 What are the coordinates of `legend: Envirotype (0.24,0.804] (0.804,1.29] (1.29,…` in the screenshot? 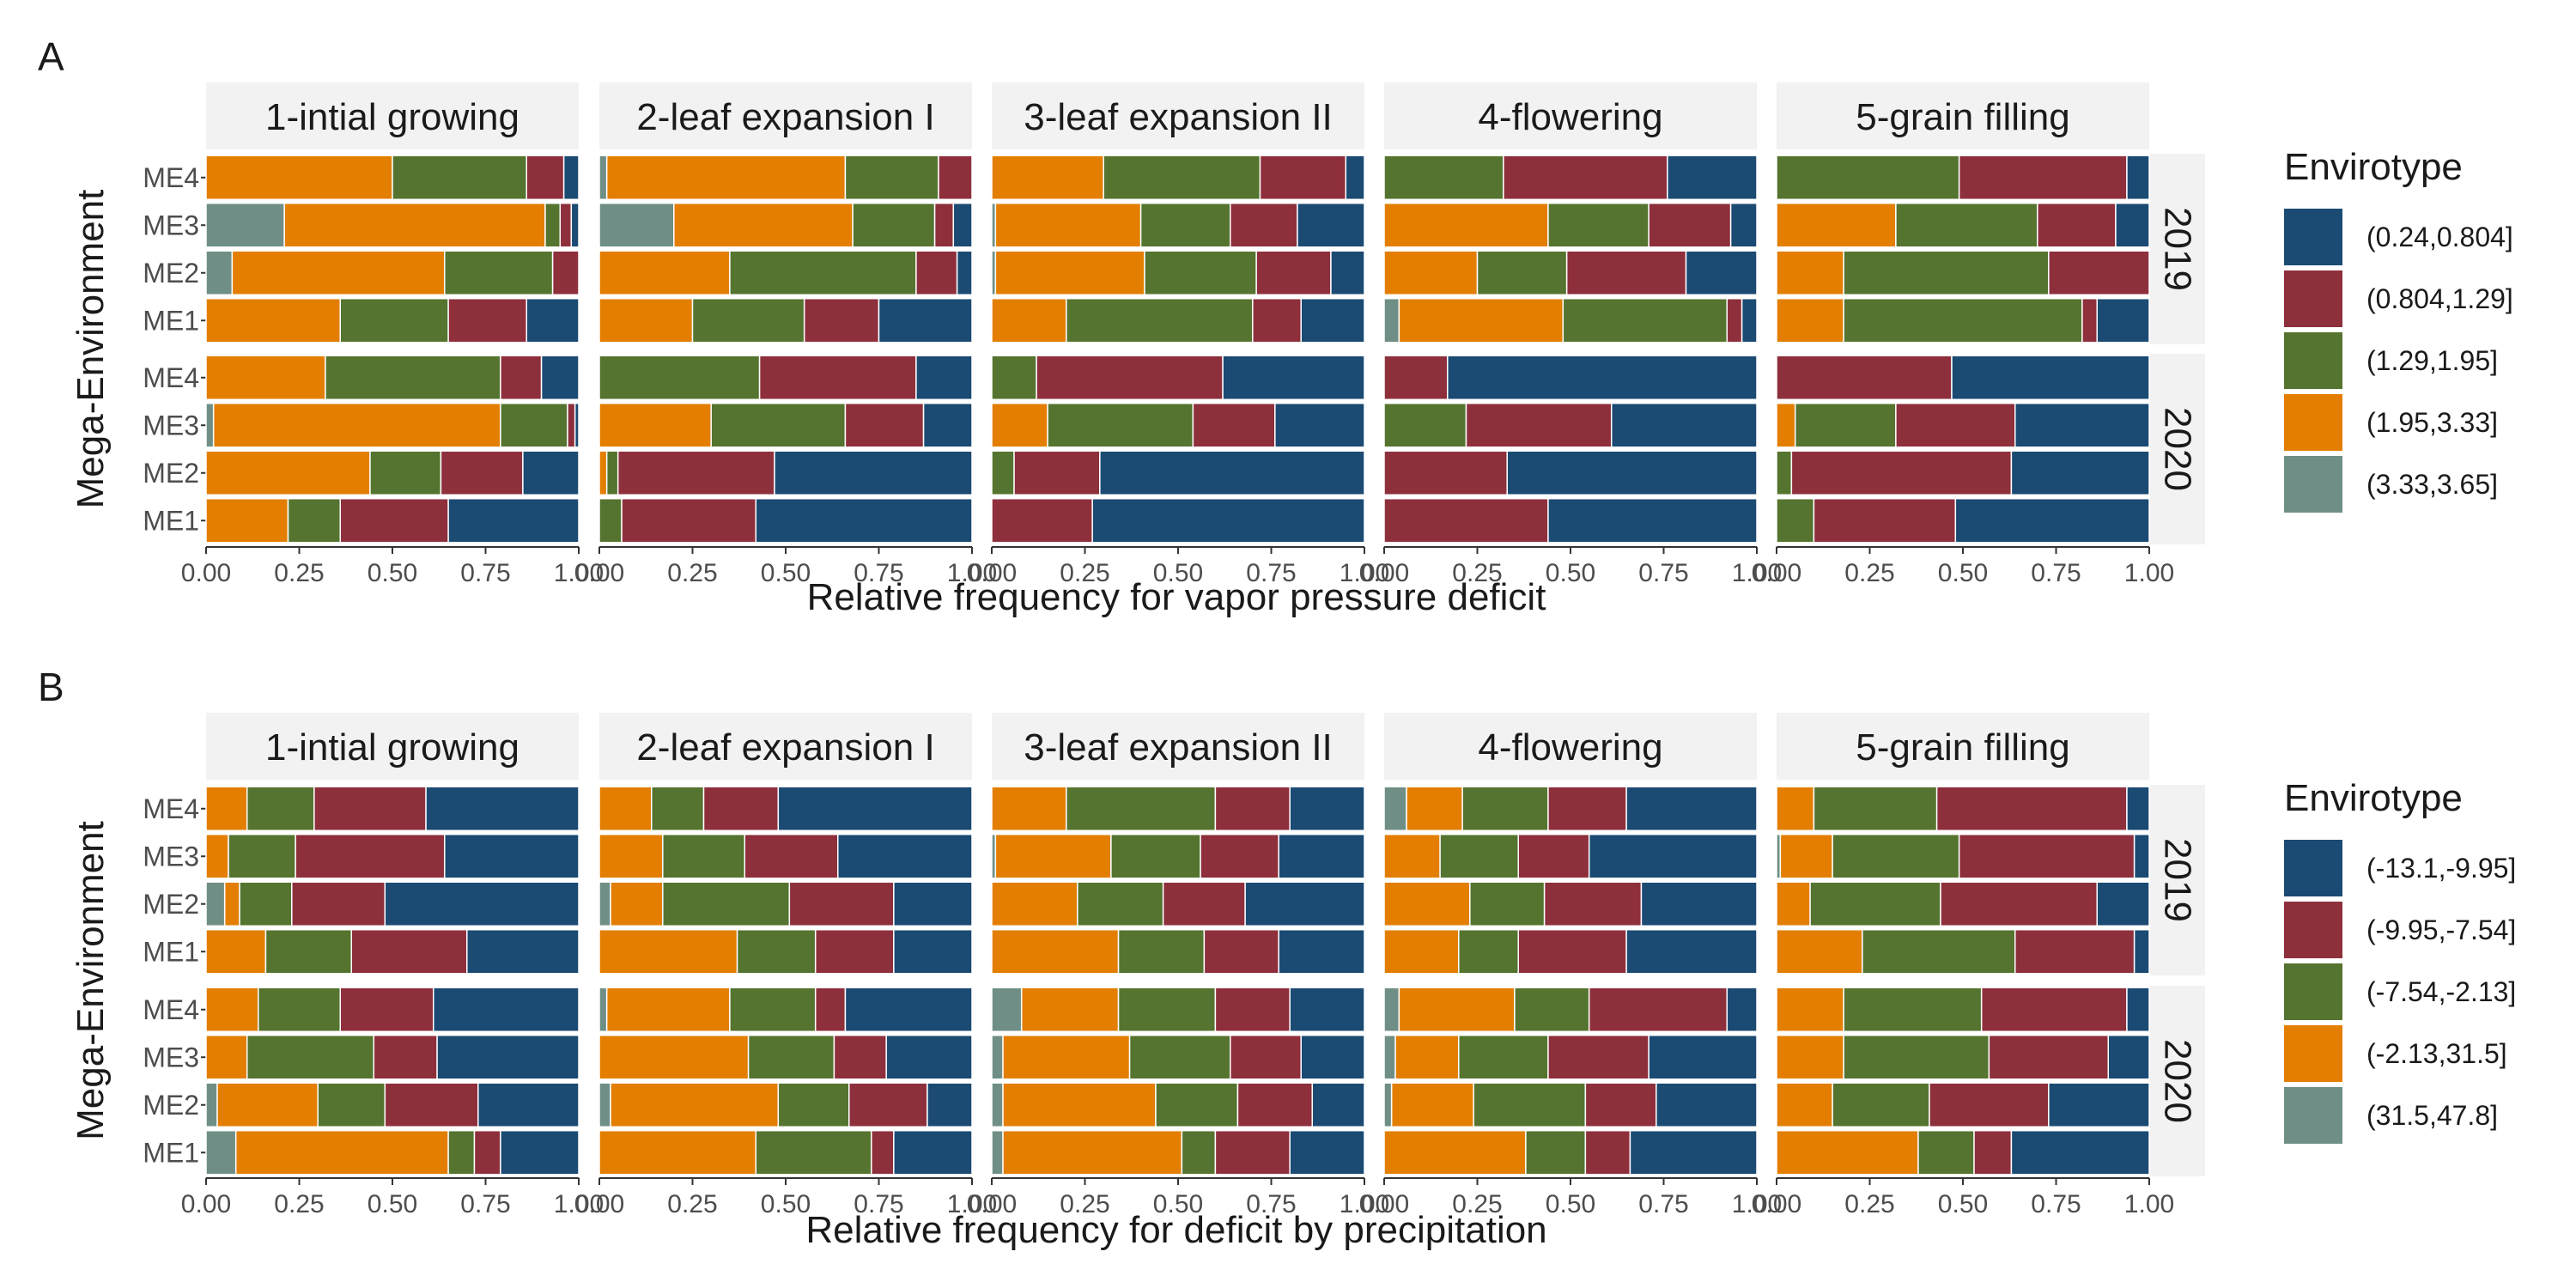 It's located at (2398, 329).